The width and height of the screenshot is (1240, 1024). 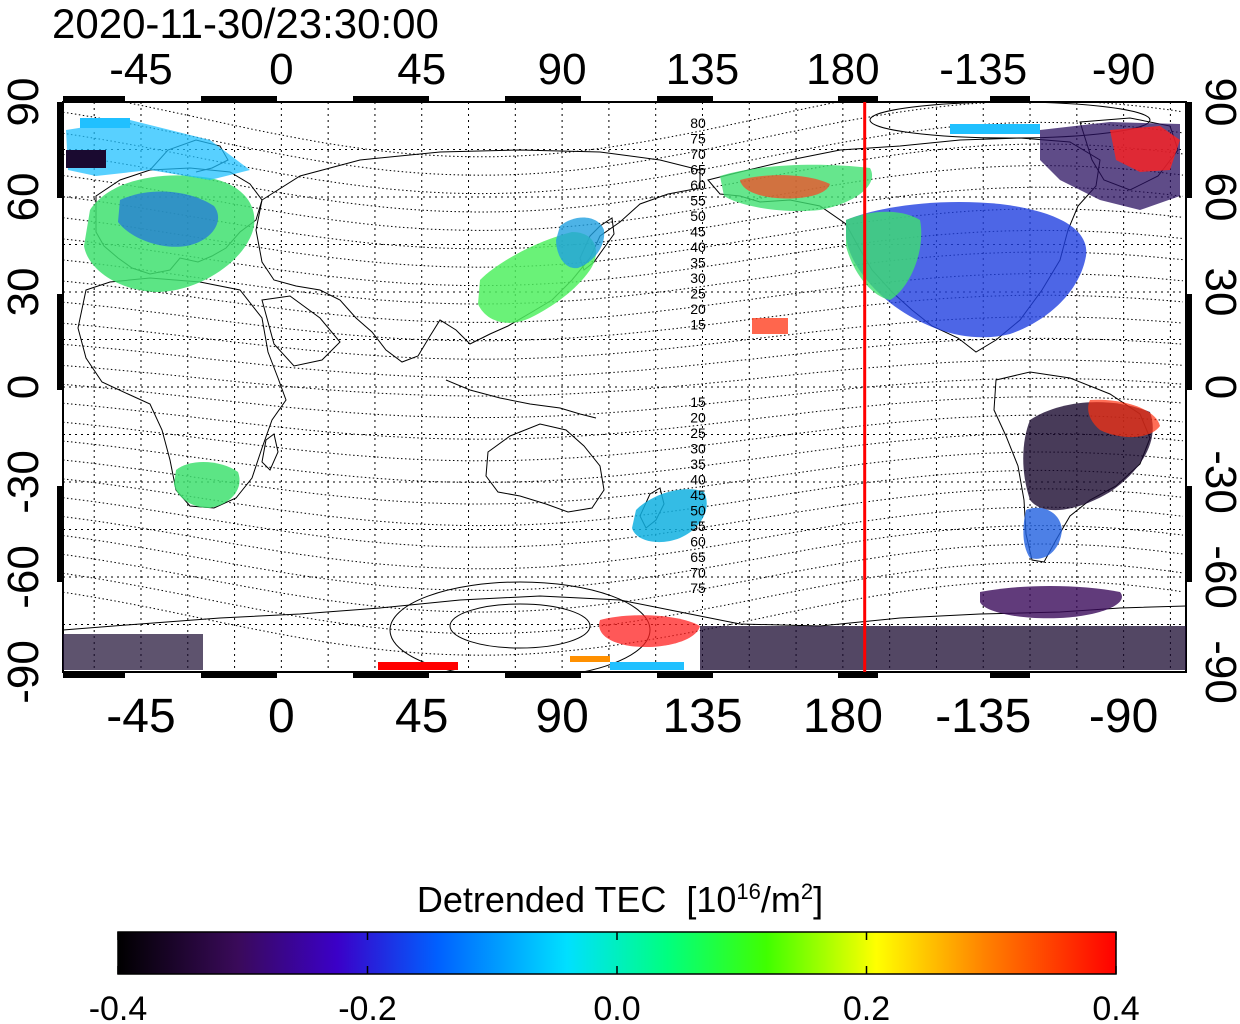 I want to click on colorbar-tick-label: 0.0, so click(x=616, y=1007).